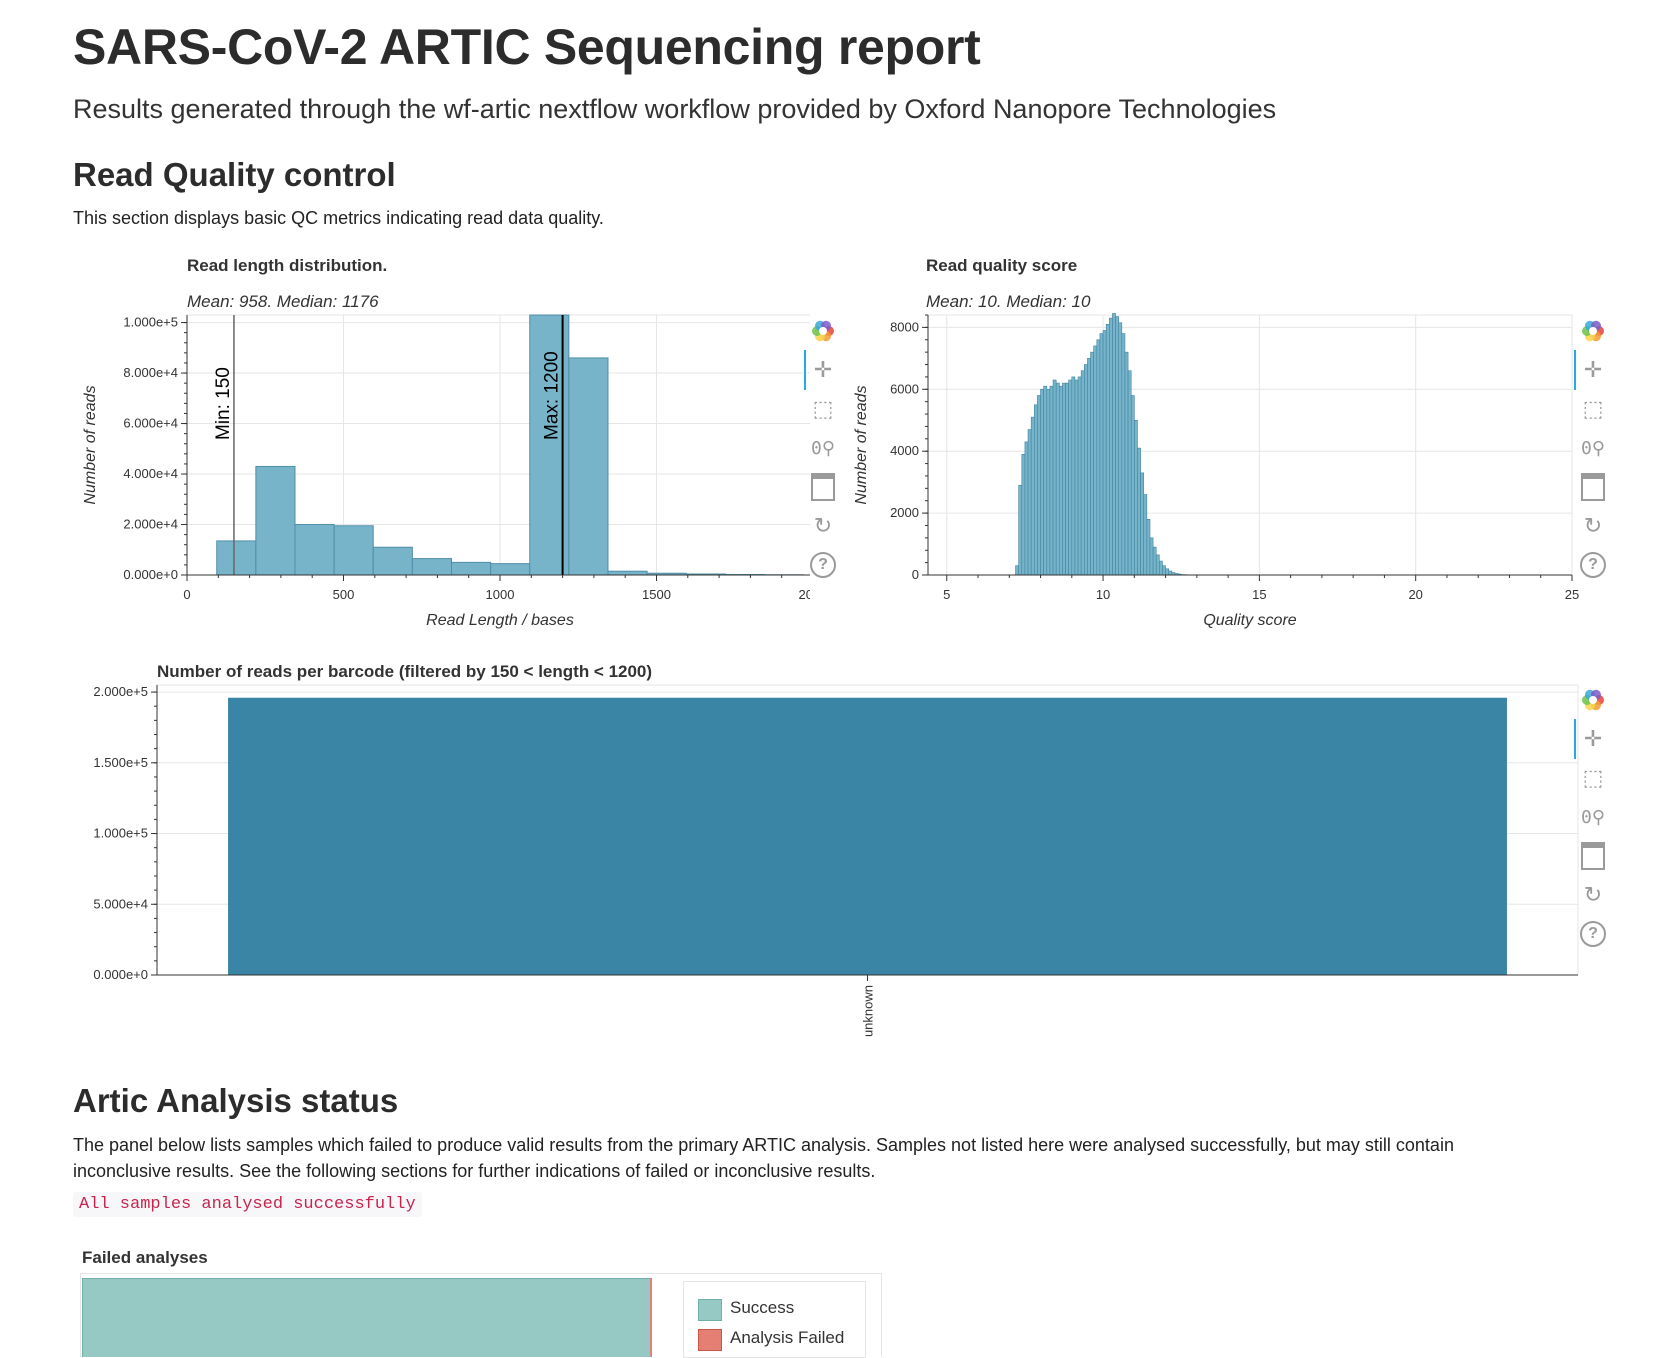  I want to click on y-tick-label: 0.000e+0, so click(150, 574).